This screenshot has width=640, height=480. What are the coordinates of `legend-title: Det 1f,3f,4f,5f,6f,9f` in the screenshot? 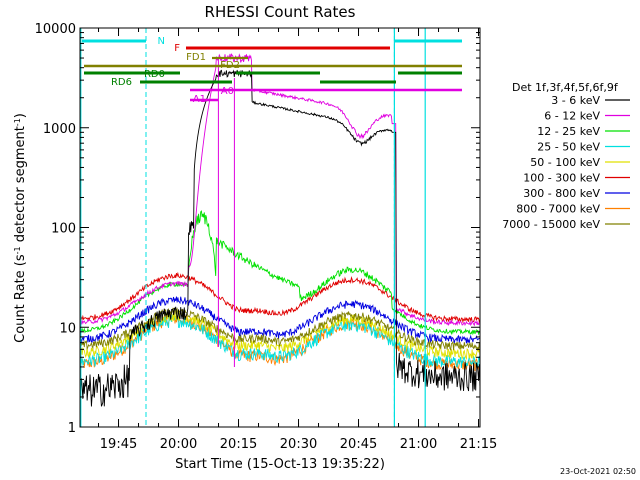 It's located at (565, 87).